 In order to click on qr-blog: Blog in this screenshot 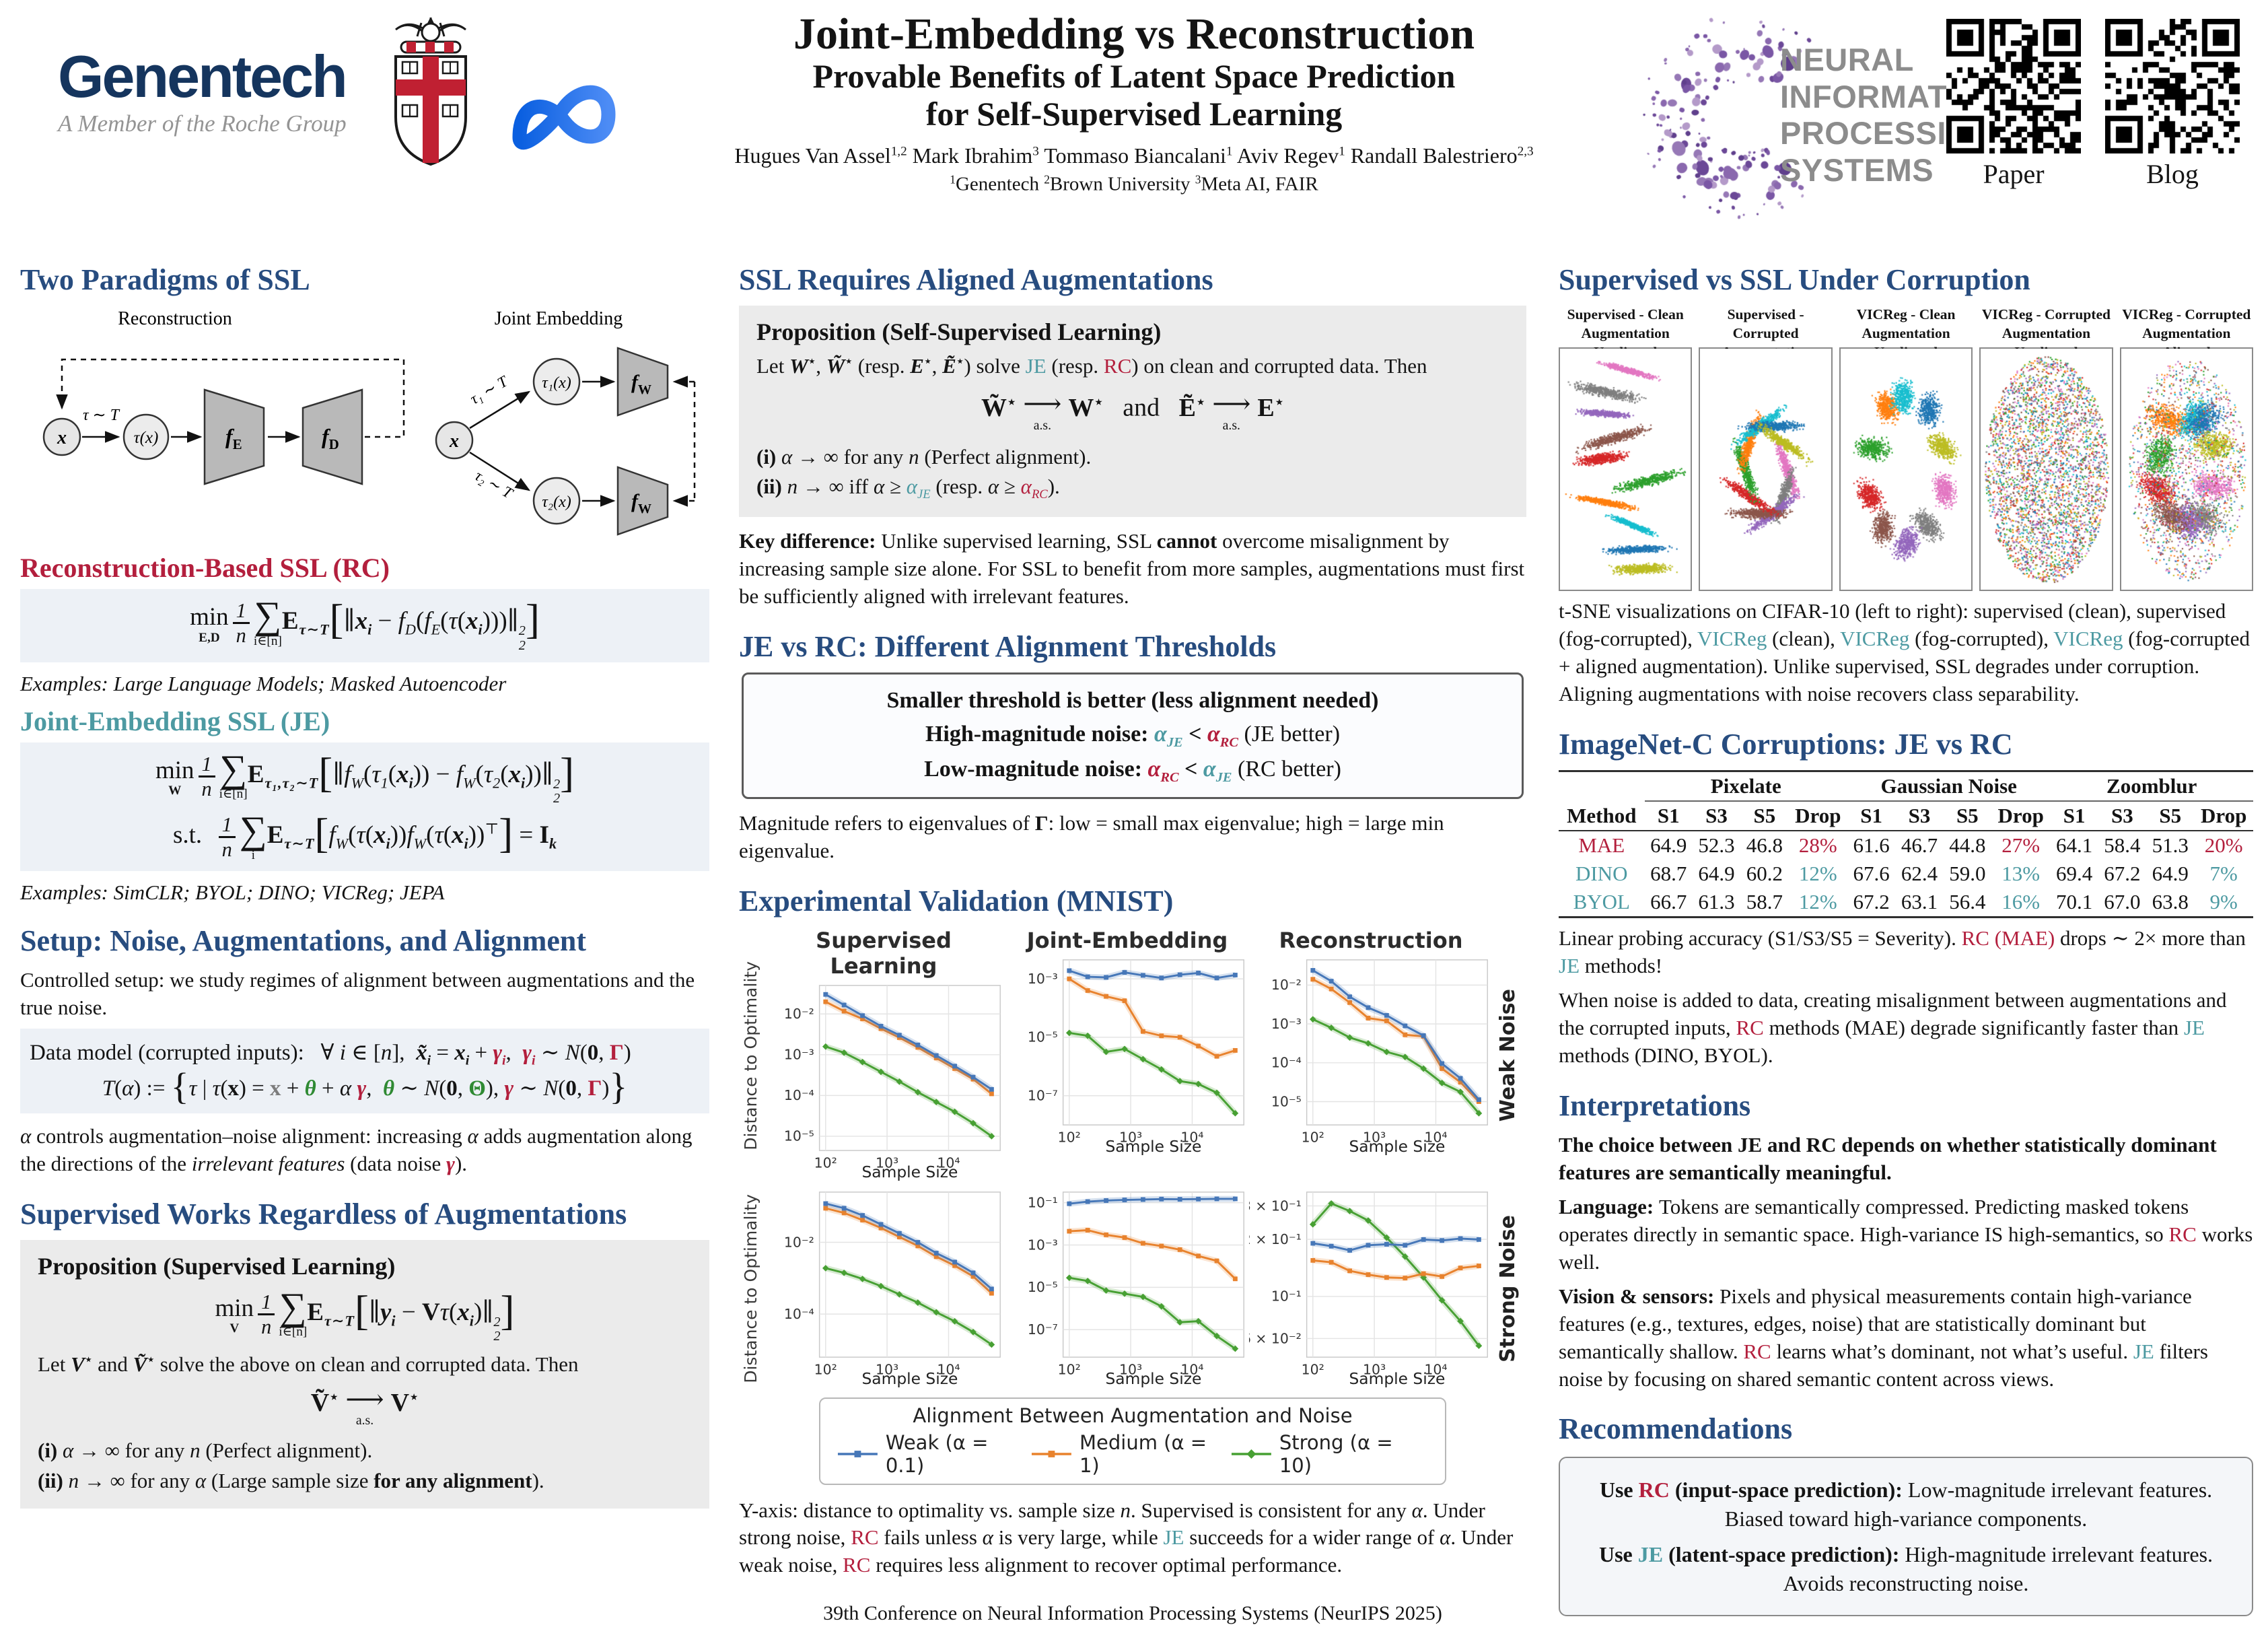, I will do `click(2172, 104)`.